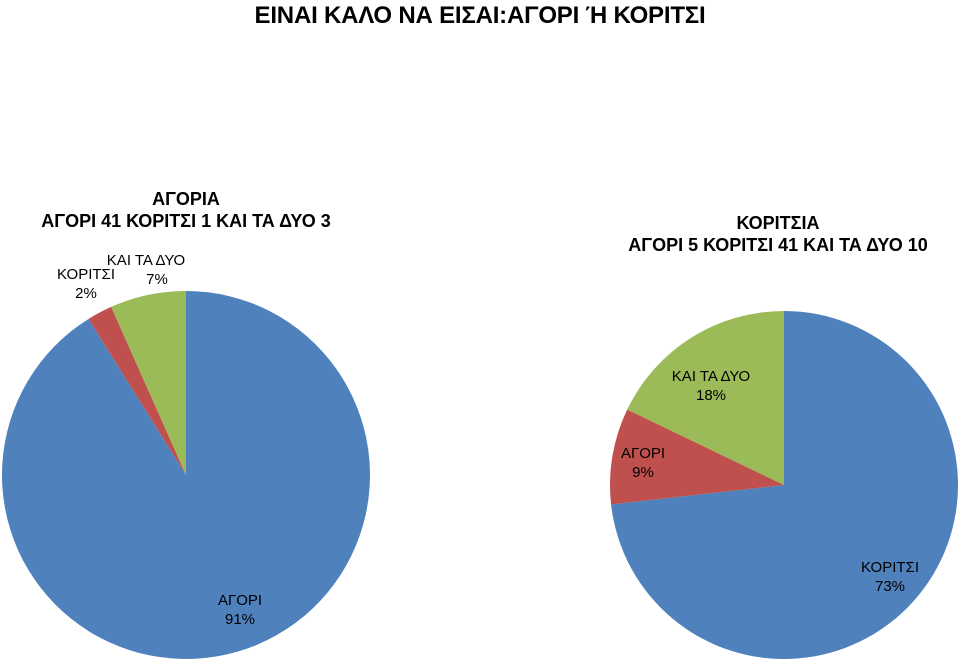 The height and width of the screenshot is (661, 960). What do you see at coordinates (86, 284) in the screenshot?
I see `slice-label-boys-koritsi: ΚΟΡΙΤΣΙ 2%` at bounding box center [86, 284].